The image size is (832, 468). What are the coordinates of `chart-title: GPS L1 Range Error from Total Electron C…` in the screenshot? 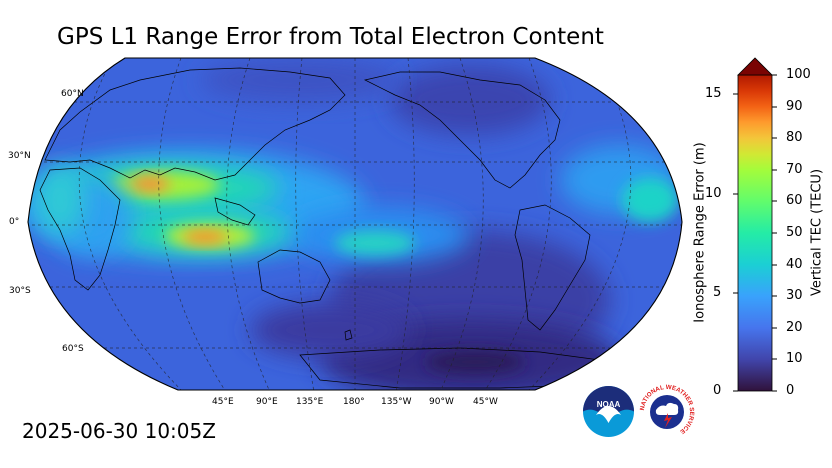 It's located at (330, 37).